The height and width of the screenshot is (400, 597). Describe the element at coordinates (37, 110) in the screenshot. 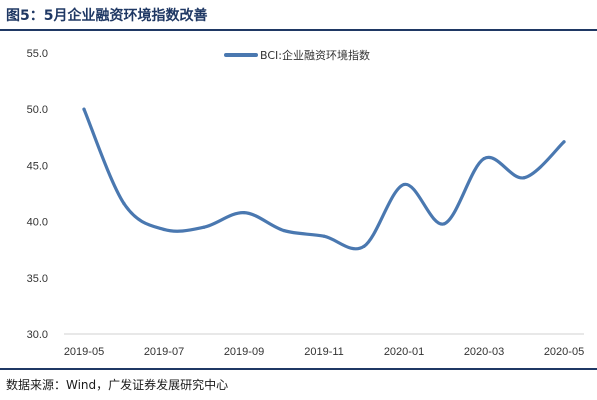

I see `y-tick-label: 50.0` at that location.